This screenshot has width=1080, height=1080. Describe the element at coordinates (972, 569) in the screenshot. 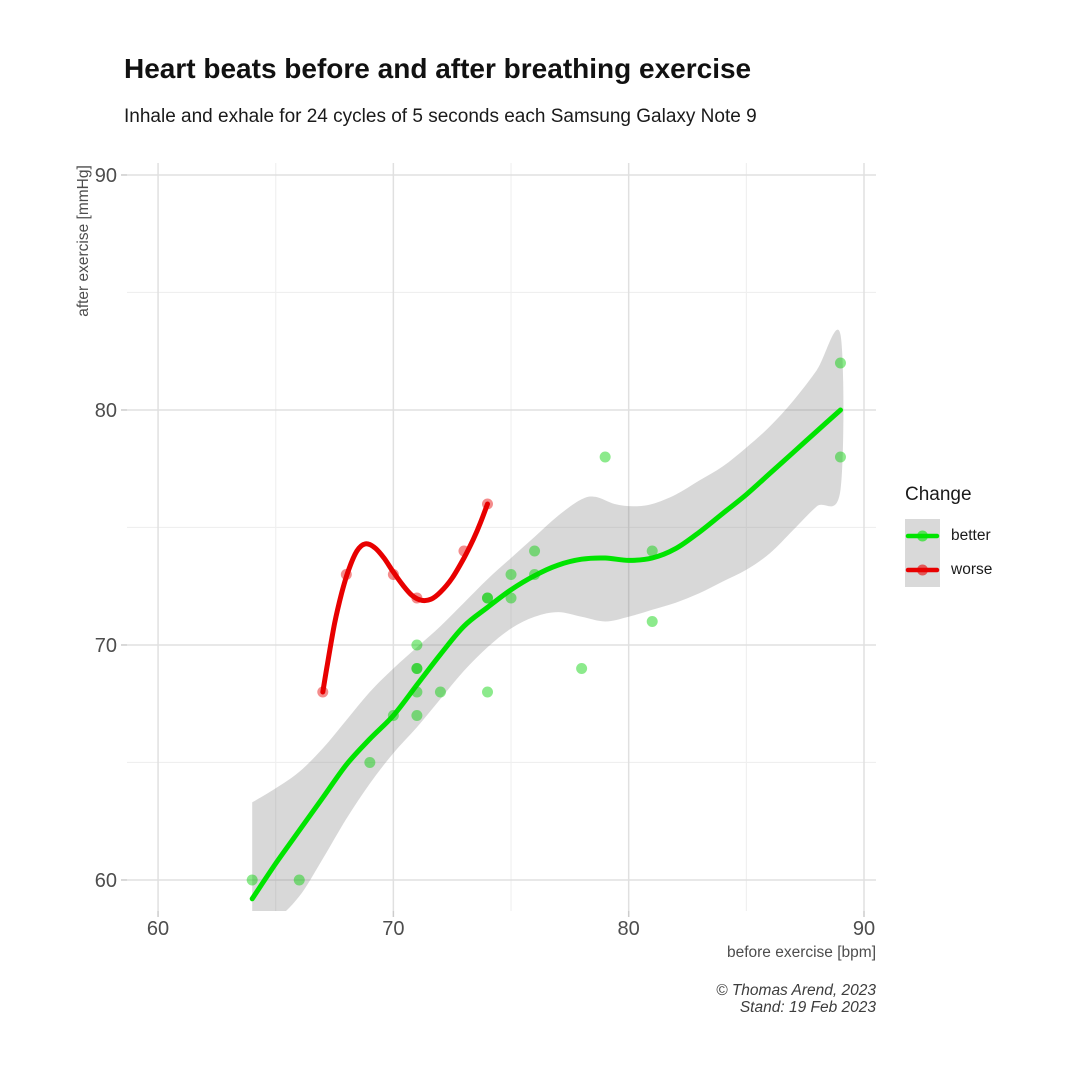

I see `legend-label-worse: worse` at that location.